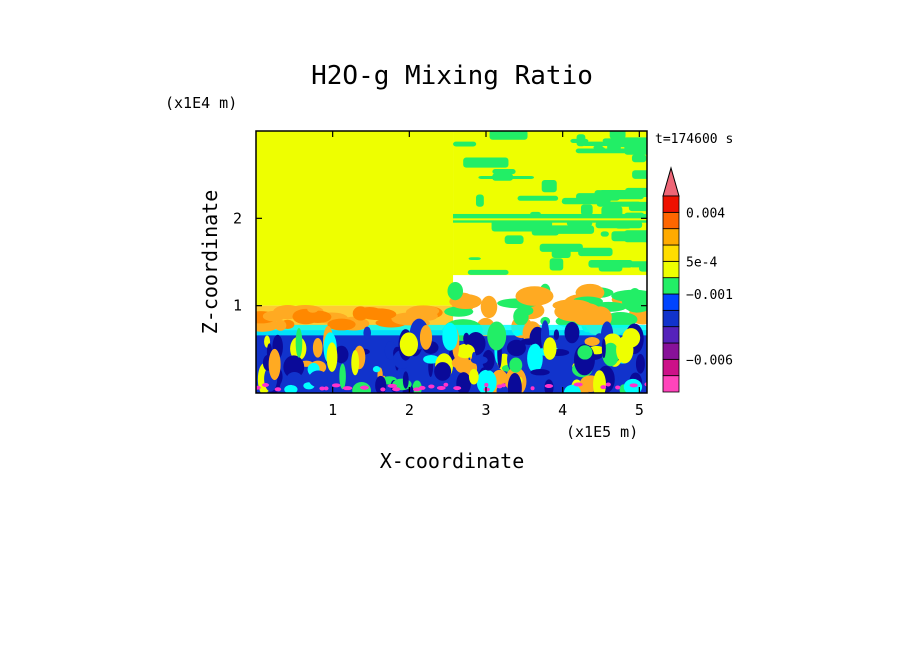 The height and width of the screenshot is (659, 904). Describe the element at coordinates (705, 213) in the screenshot. I see `colorbar-label: 0.004` at that location.